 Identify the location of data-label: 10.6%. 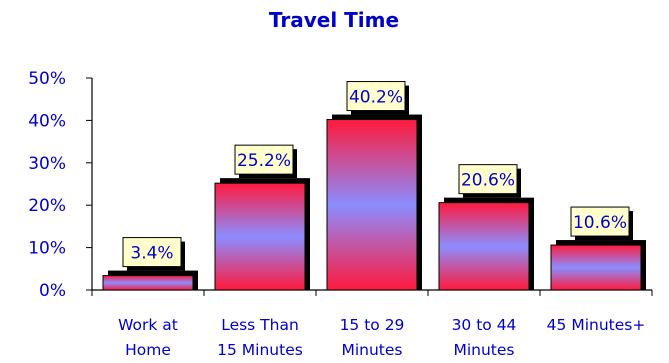
(600, 223).